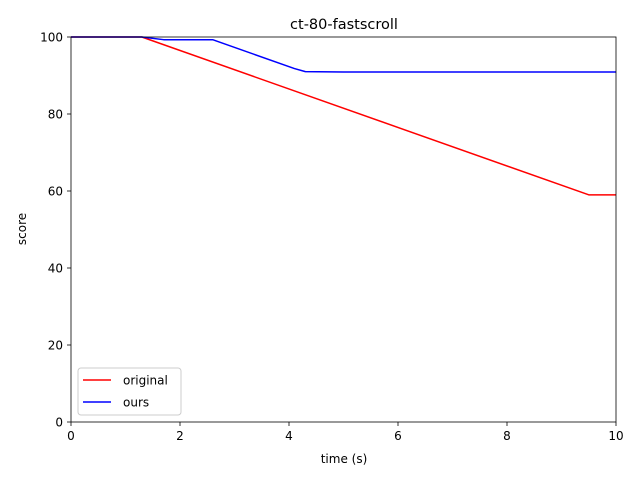 This screenshot has width=640, height=484. Describe the element at coordinates (55, 115) in the screenshot. I see `y-tick-label: 80` at that location.